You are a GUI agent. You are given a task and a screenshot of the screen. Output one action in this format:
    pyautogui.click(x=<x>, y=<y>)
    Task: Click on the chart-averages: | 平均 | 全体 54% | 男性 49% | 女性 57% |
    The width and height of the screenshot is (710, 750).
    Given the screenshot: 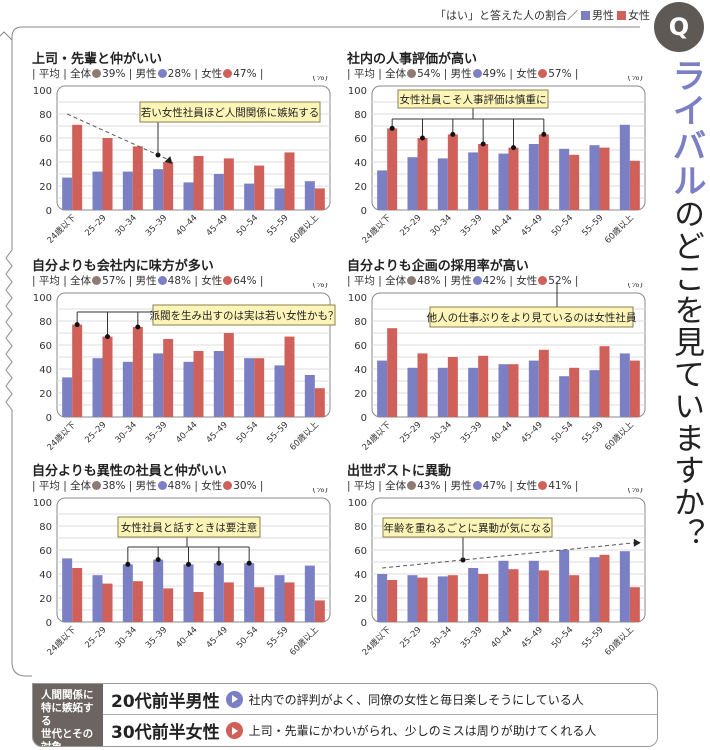 What is the action you would take?
    pyautogui.click(x=463, y=74)
    